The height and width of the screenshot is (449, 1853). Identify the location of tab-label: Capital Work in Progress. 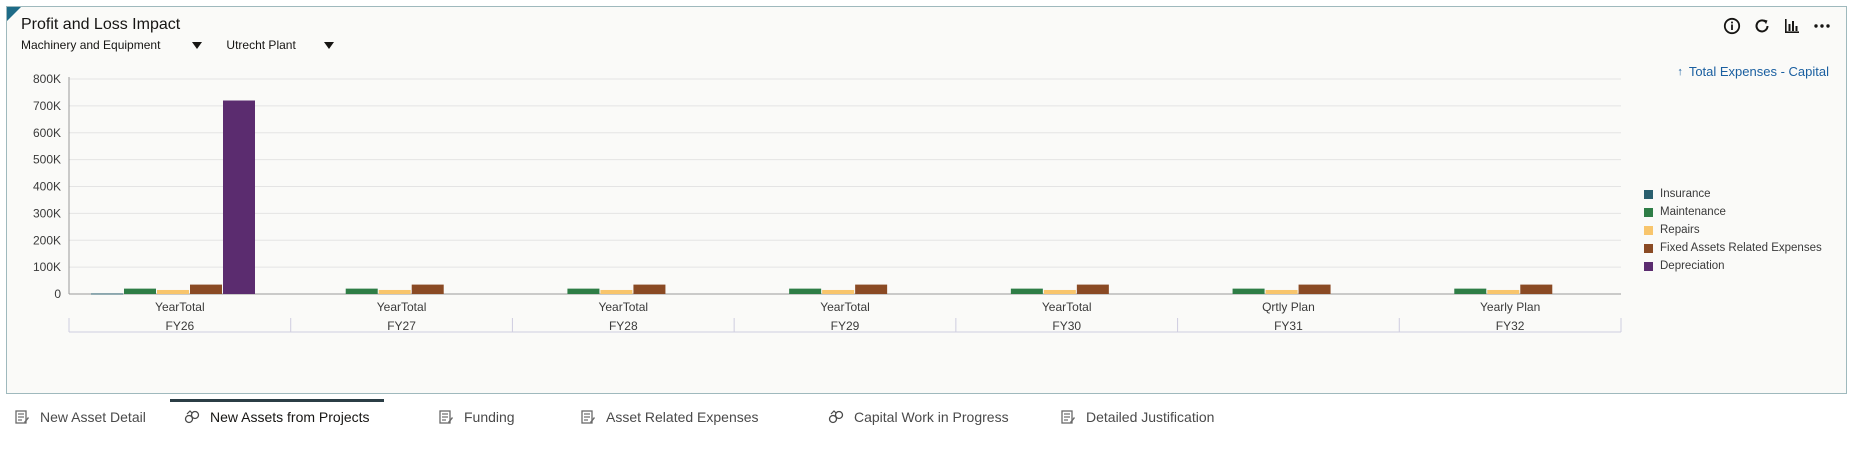
(931, 417).